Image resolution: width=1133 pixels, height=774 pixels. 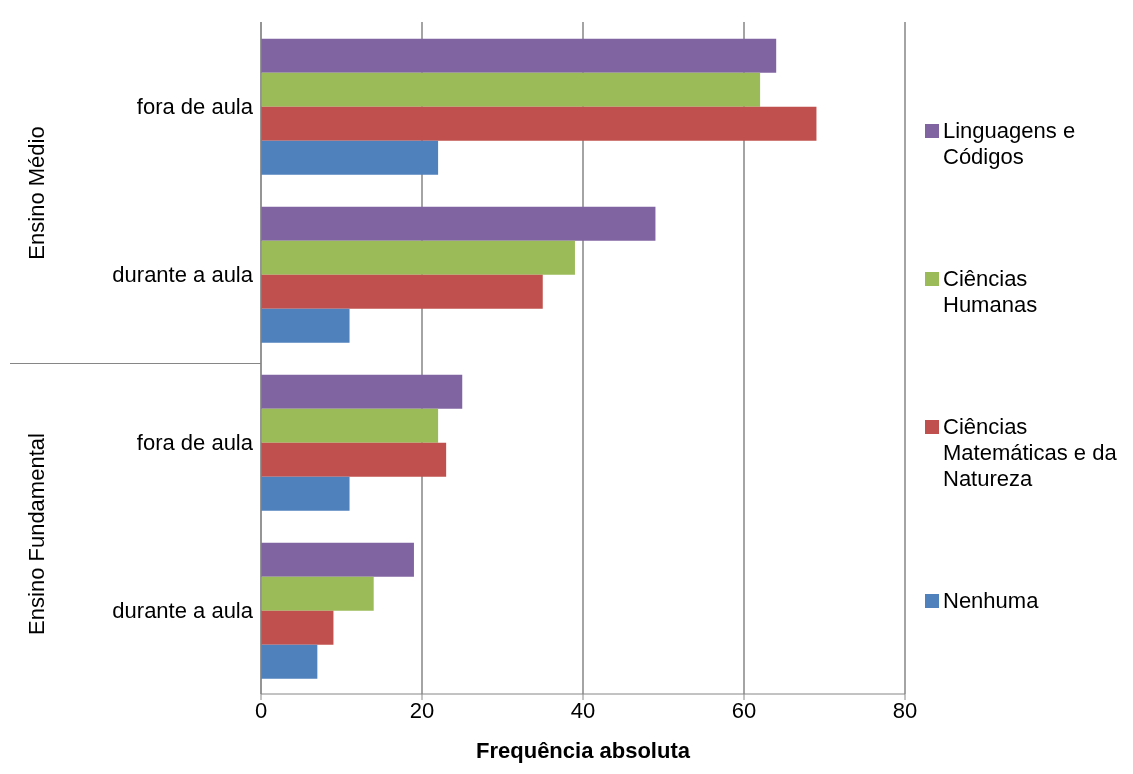 I want to click on text: Ensino Médio, so click(x=37, y=193).